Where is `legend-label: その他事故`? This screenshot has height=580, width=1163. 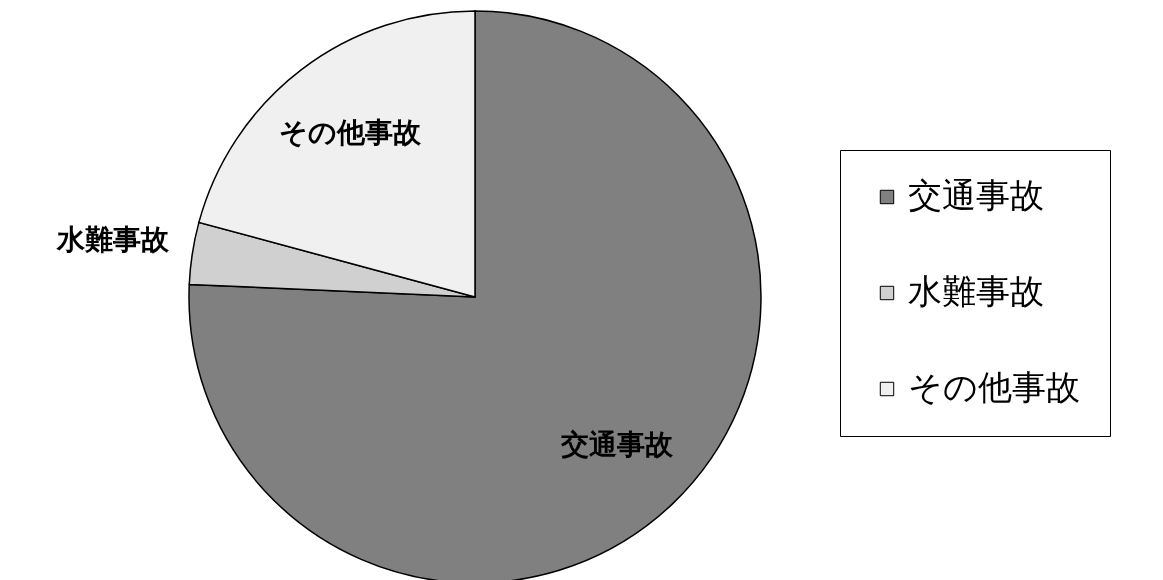
legend-label: その他事故 is located at coordinates (994, 387).